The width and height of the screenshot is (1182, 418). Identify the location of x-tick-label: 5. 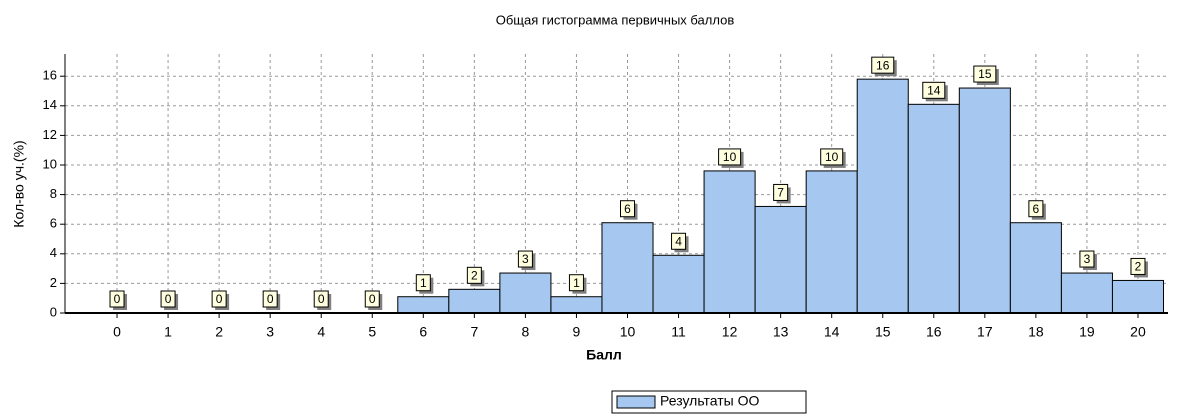
(372, 332).